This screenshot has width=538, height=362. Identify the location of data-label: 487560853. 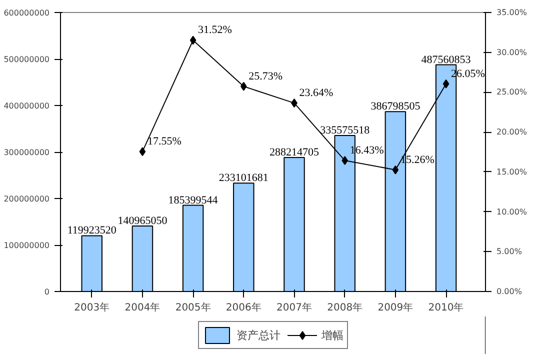
(446, 60).